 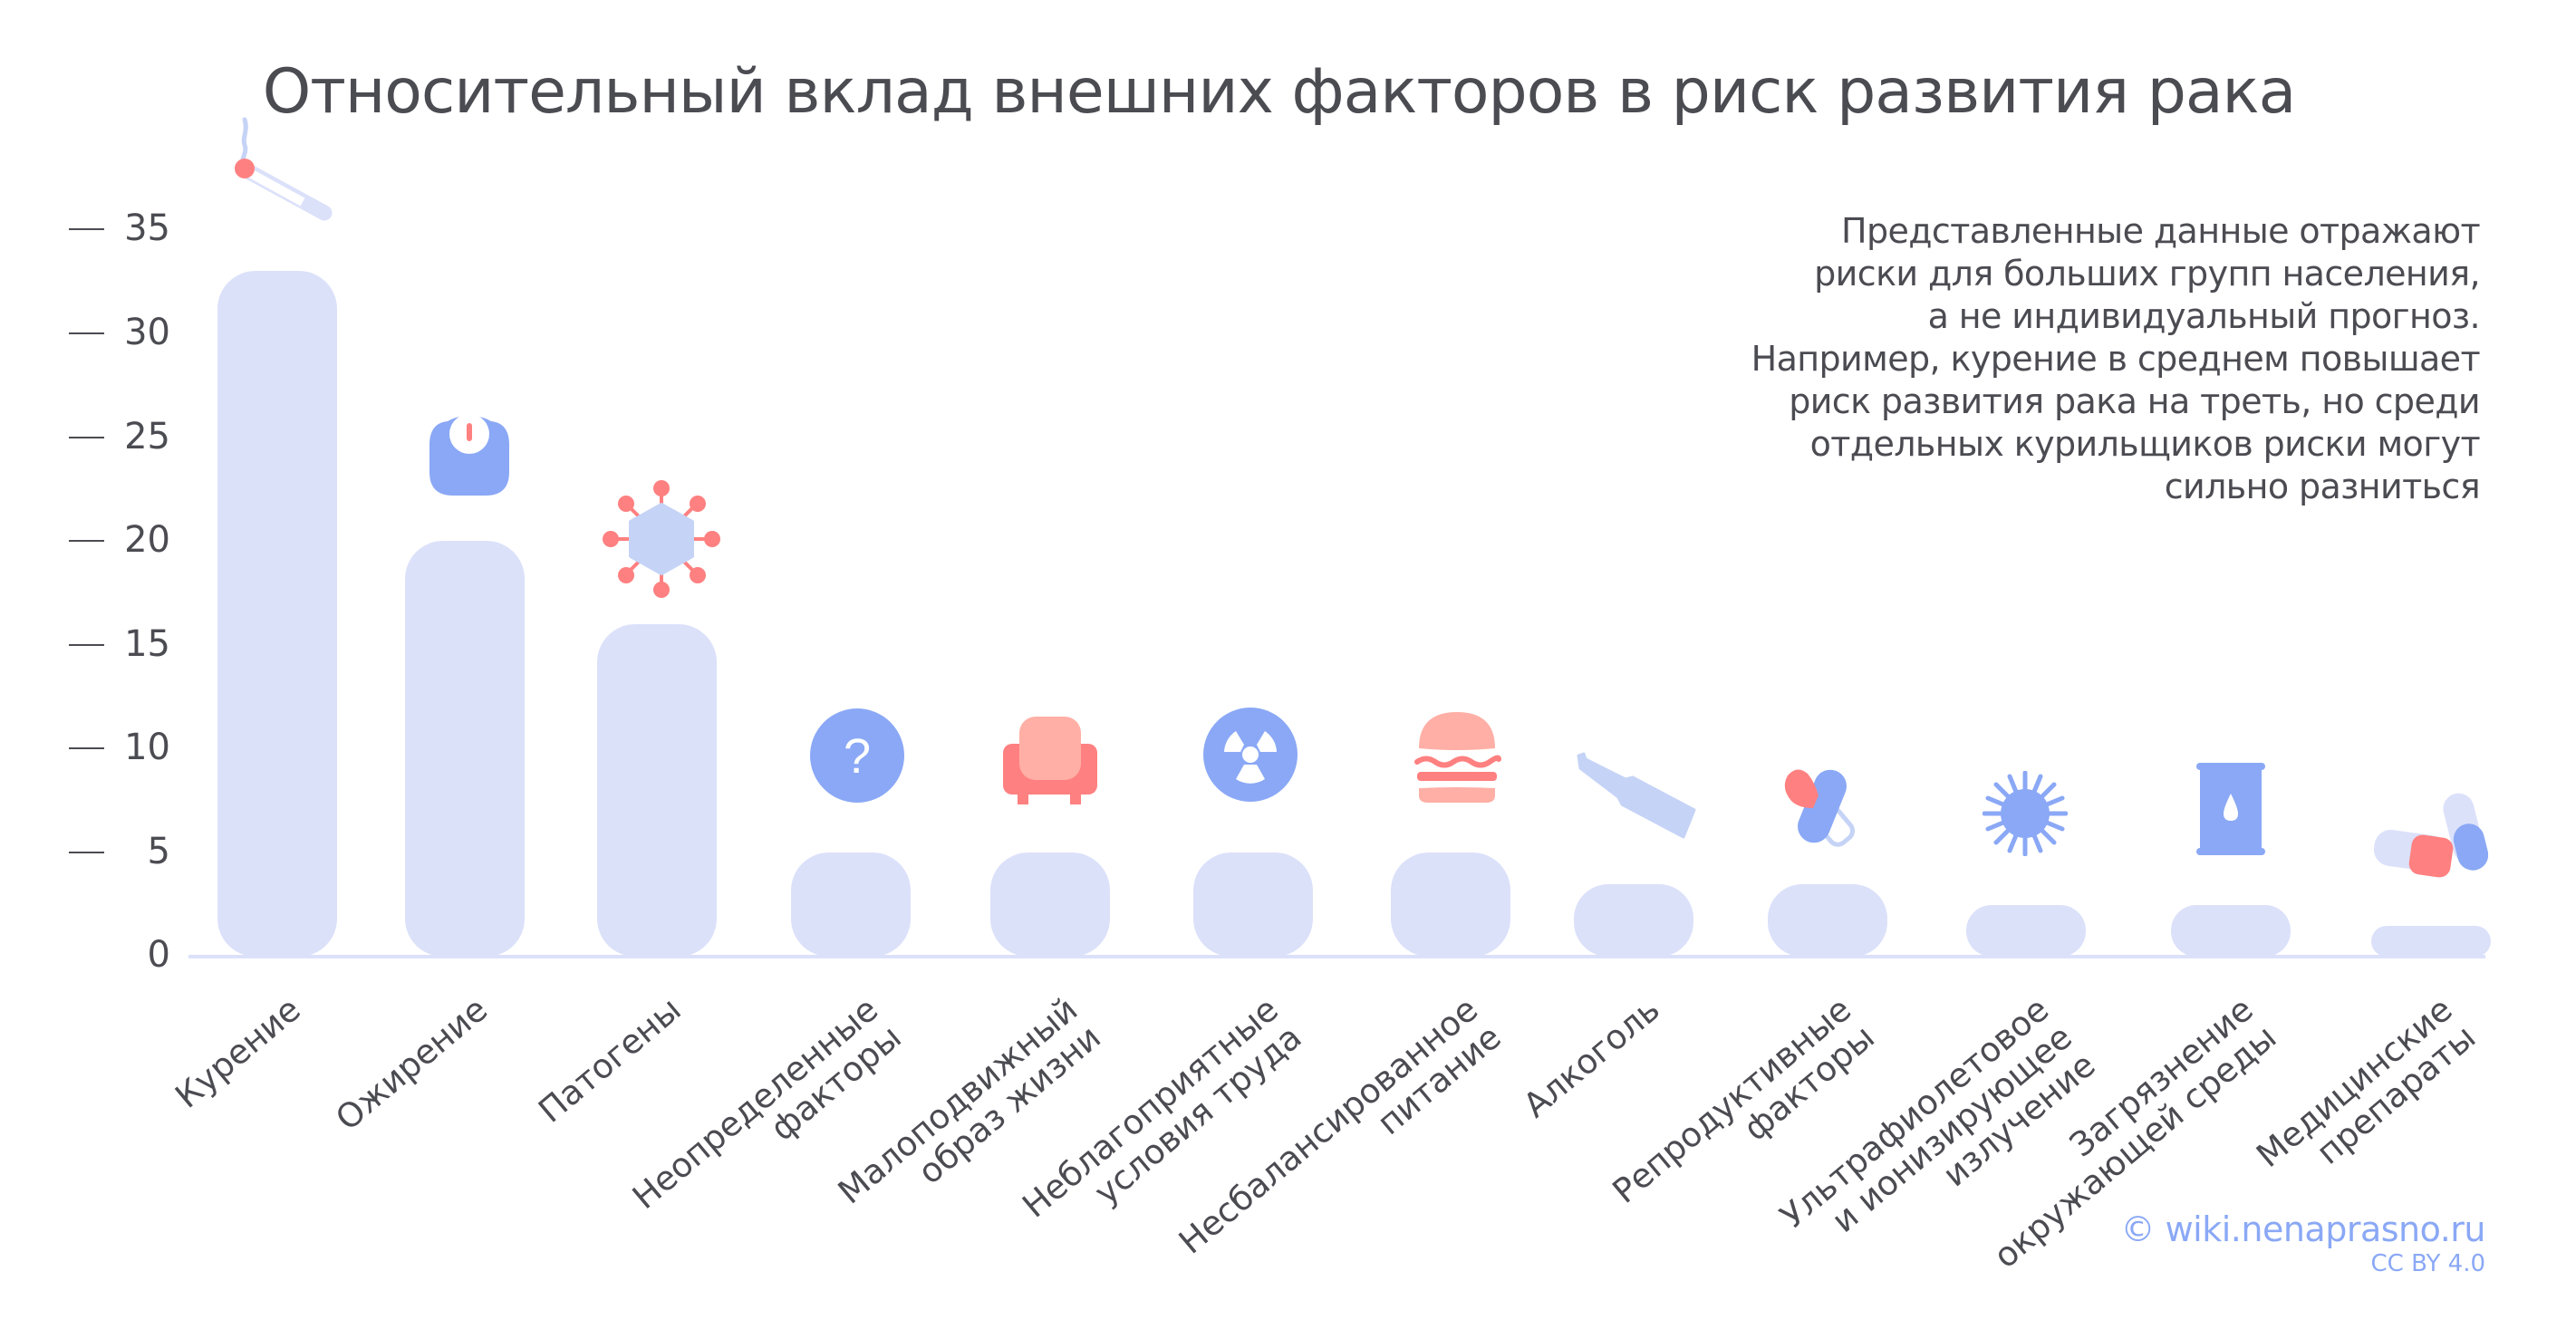 What do you see at coordinates (2134, 401) in the screenshot?
I see `note-line: риск развития рака на треть, но среди` at bounding box center [2134, 401].